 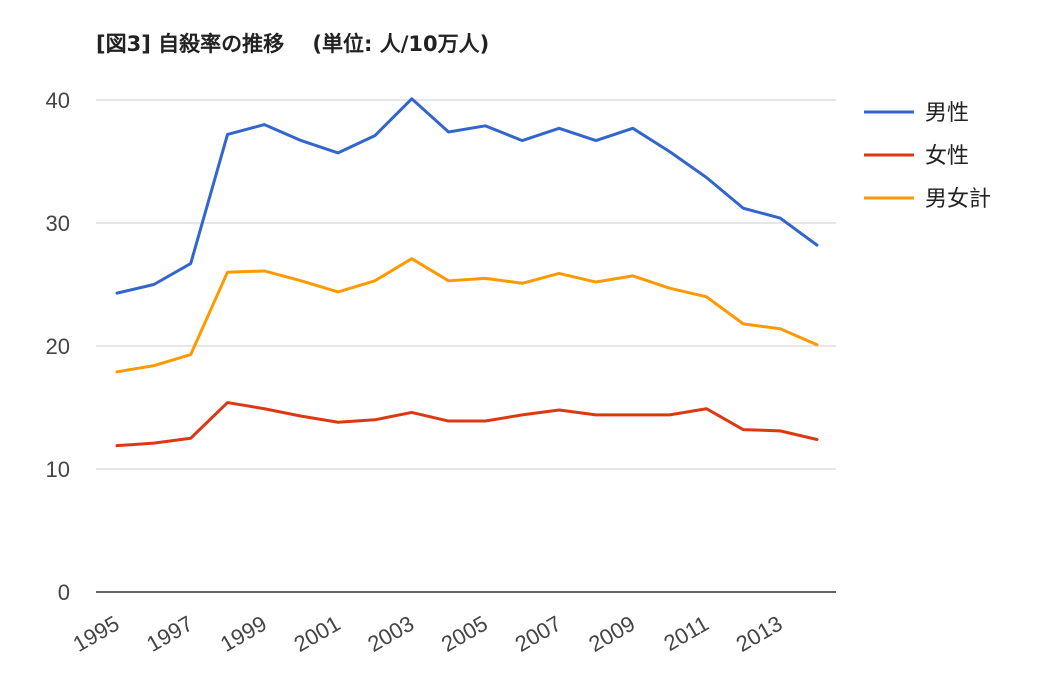 What do you see at coordinates (685, 633) in the screenshot?
I see `x-tick-label: 2011` at bounding box center [685, 633].